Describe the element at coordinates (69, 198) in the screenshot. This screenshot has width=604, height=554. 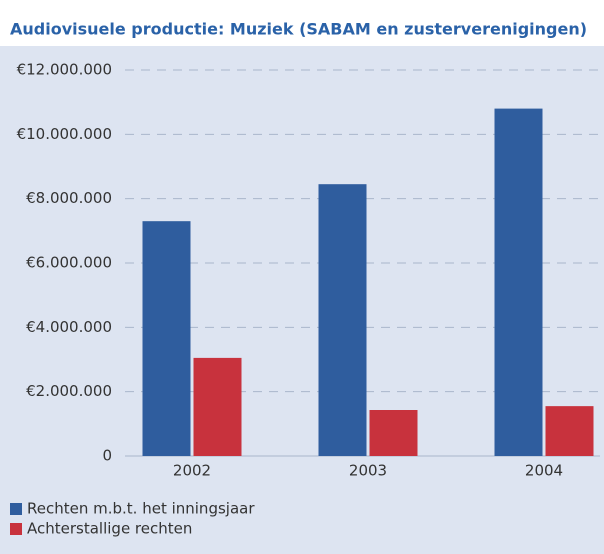
I see `y-tick-label: €8.000.000` at that location.